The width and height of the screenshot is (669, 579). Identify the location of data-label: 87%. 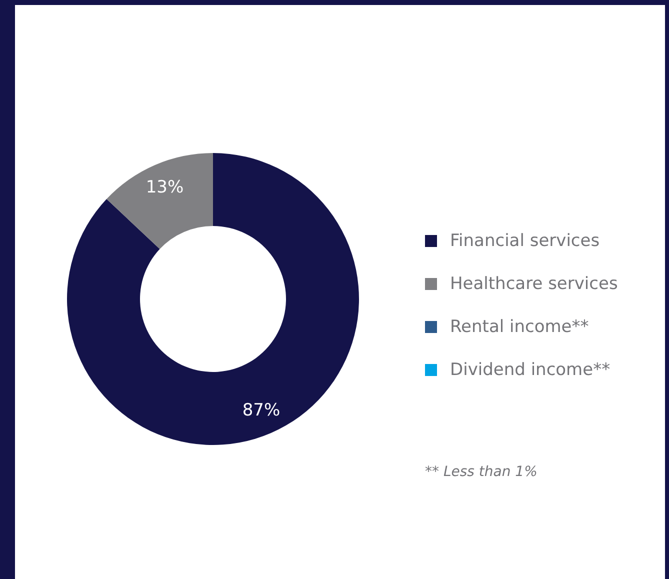
(261, 410).